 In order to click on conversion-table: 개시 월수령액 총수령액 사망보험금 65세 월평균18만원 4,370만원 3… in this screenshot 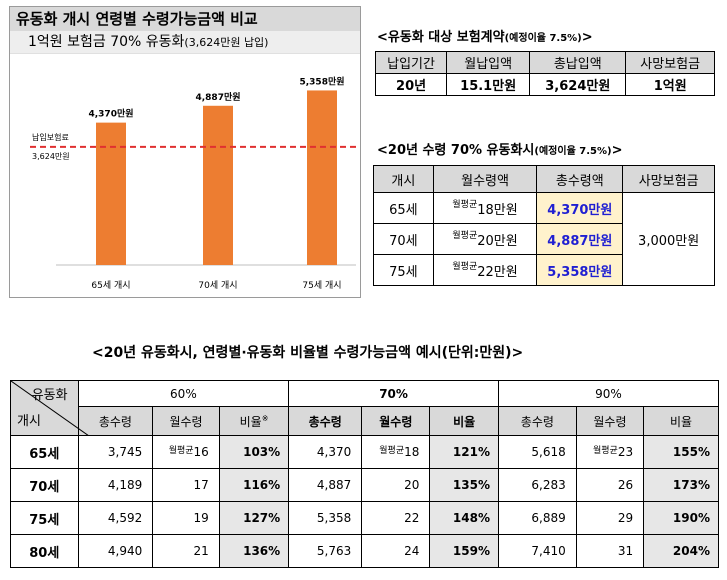, I will do `click(544, 225)`.